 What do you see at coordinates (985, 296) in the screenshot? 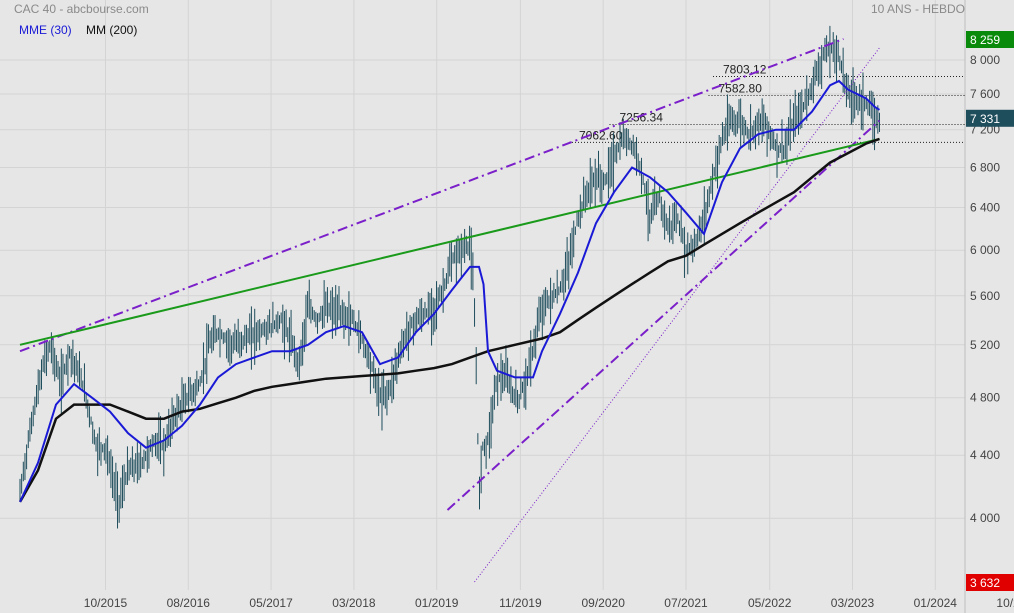
I see `y-tick-label: 5 600` at bounding box center [985, 296].